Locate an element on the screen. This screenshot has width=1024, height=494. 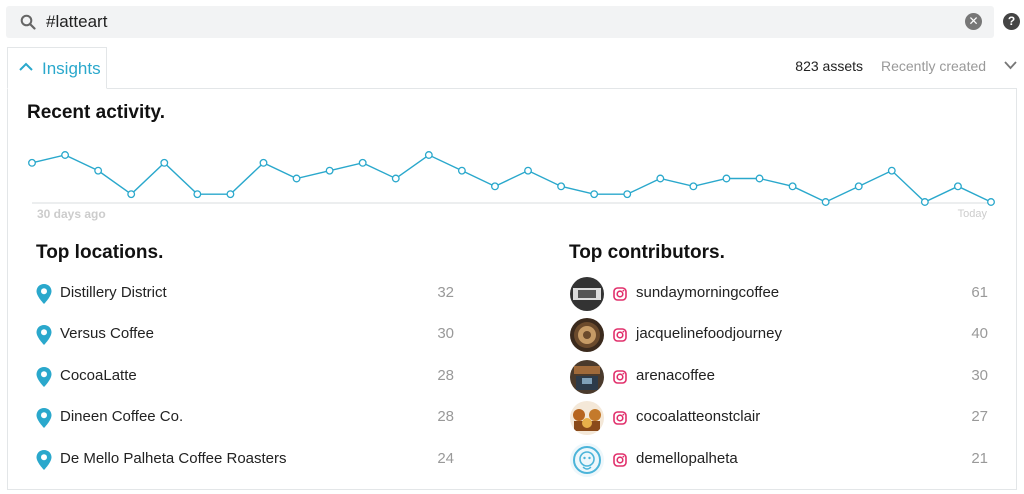
location-name: De Mello Palheta Coffee Roasters is located at coordinates (173, 458).